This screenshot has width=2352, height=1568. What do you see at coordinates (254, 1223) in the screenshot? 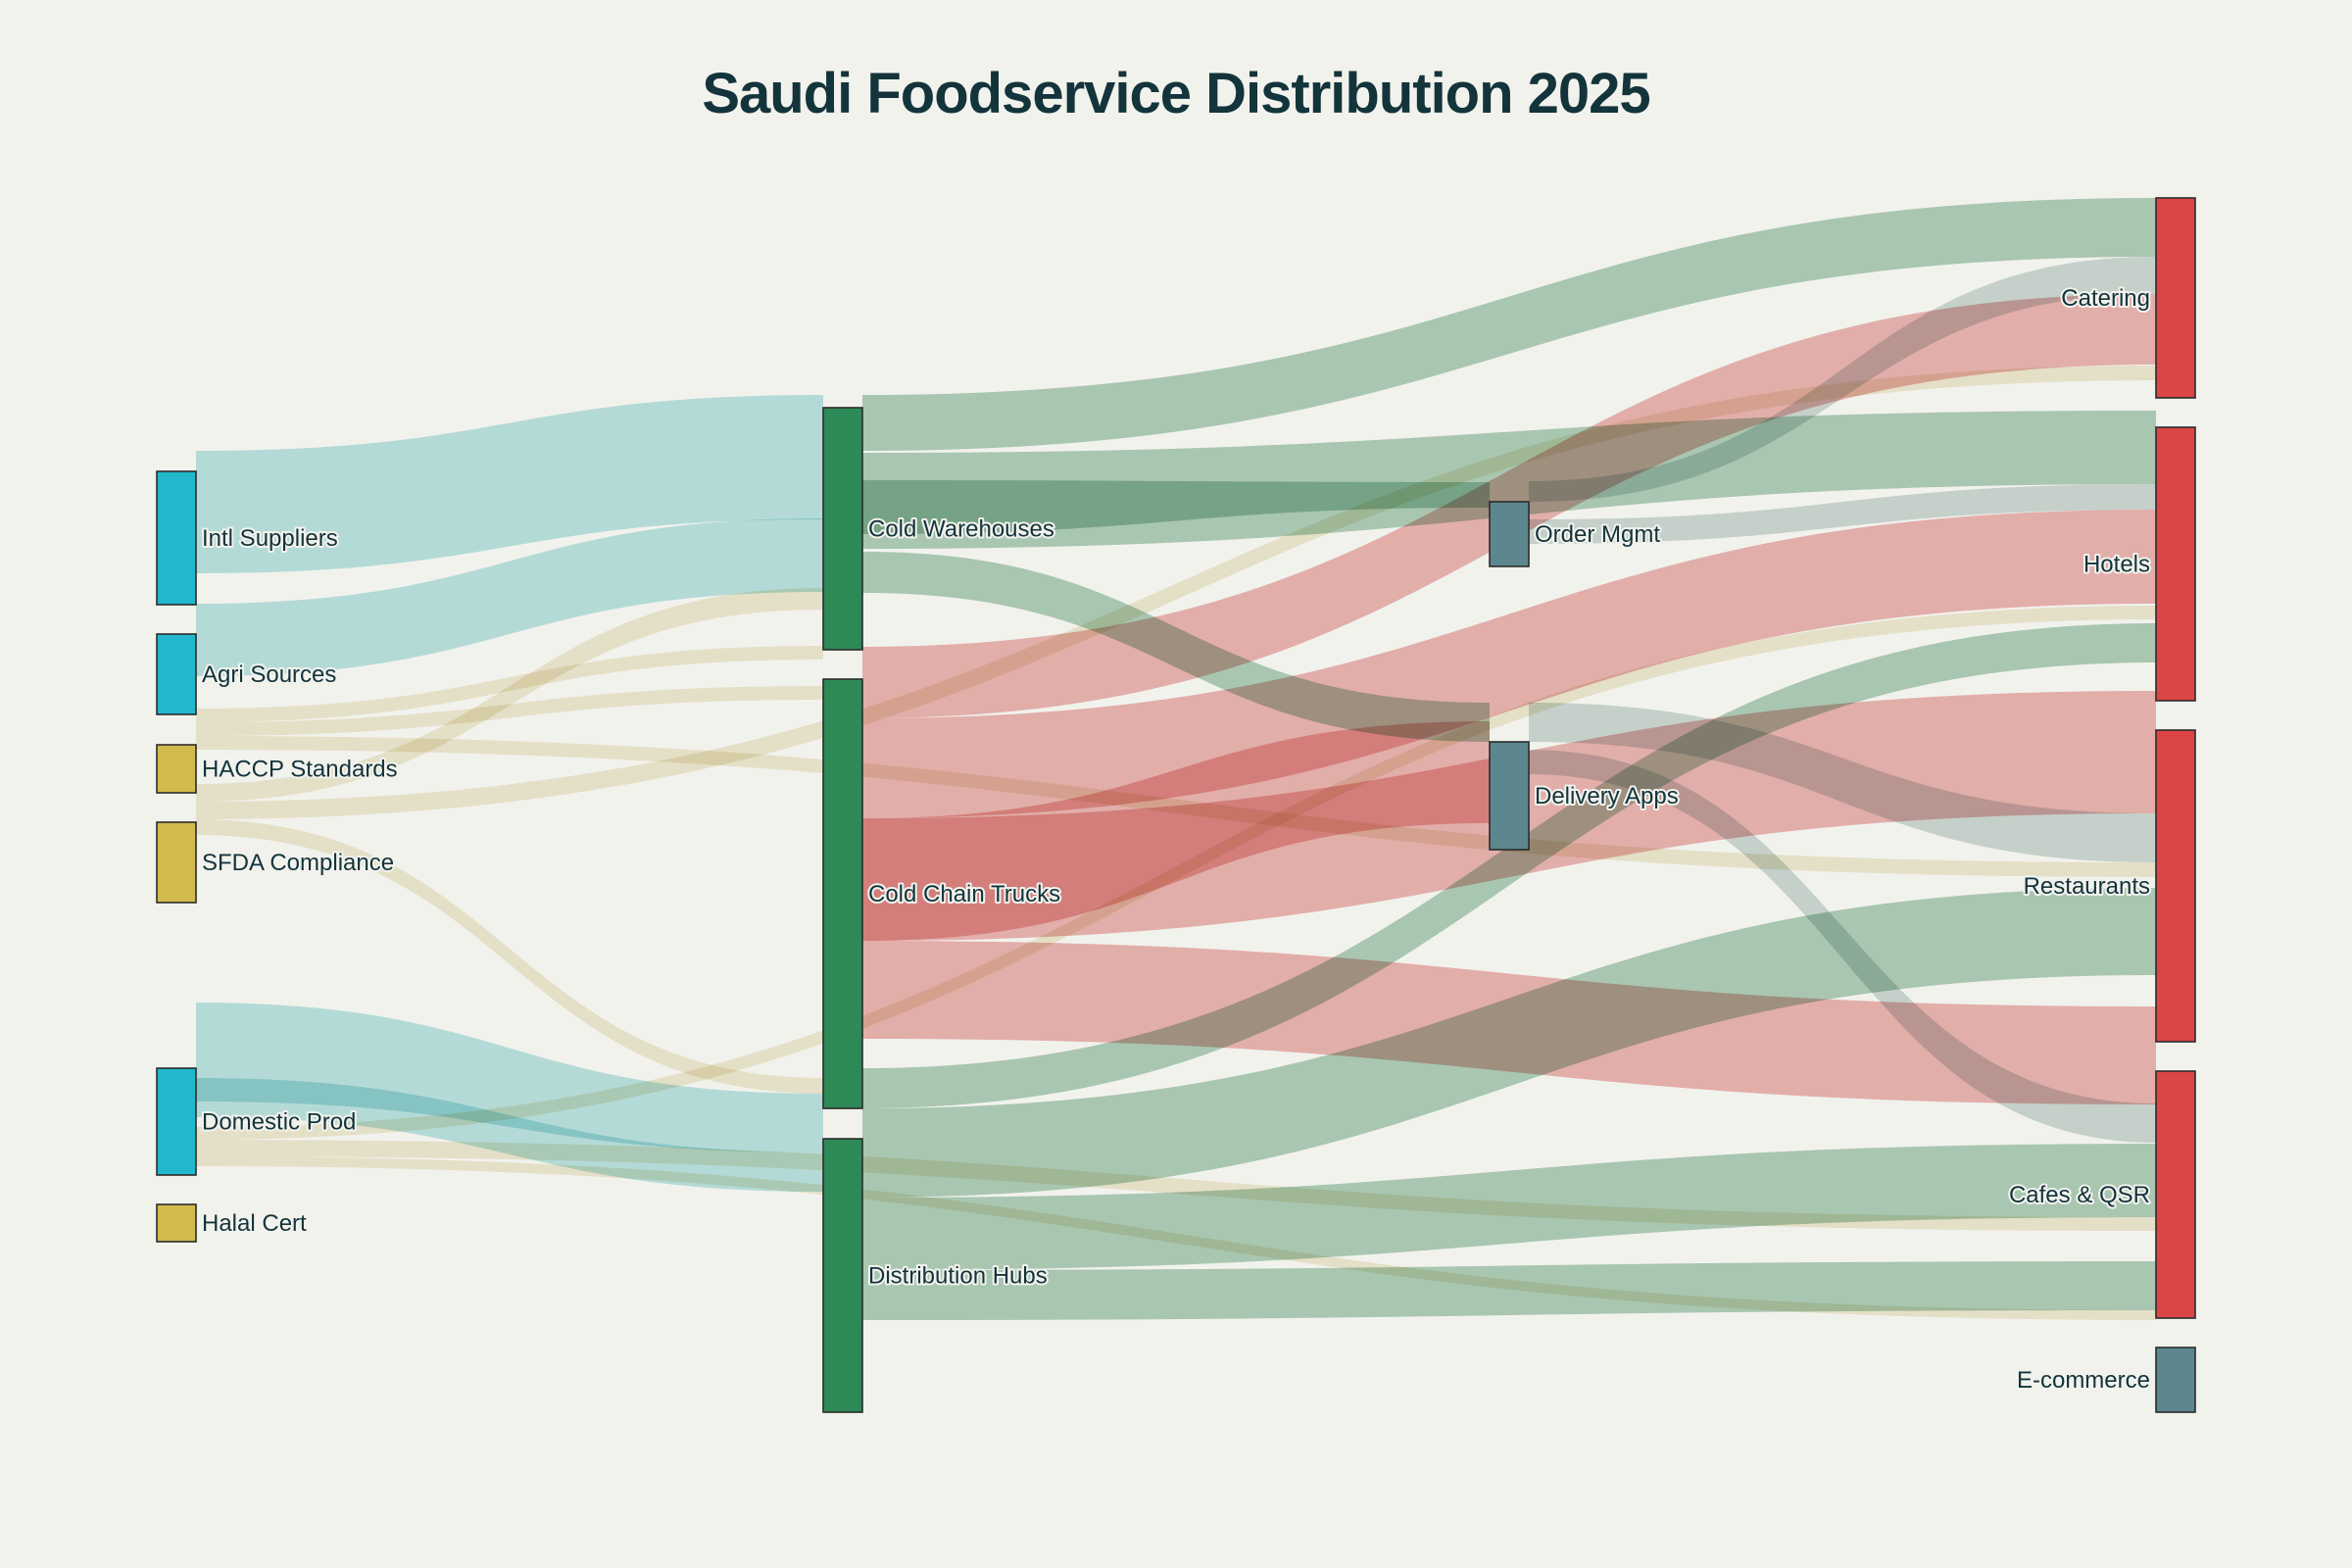
I see `node-label: Halal Cert` at bounding box center [254, 1223].